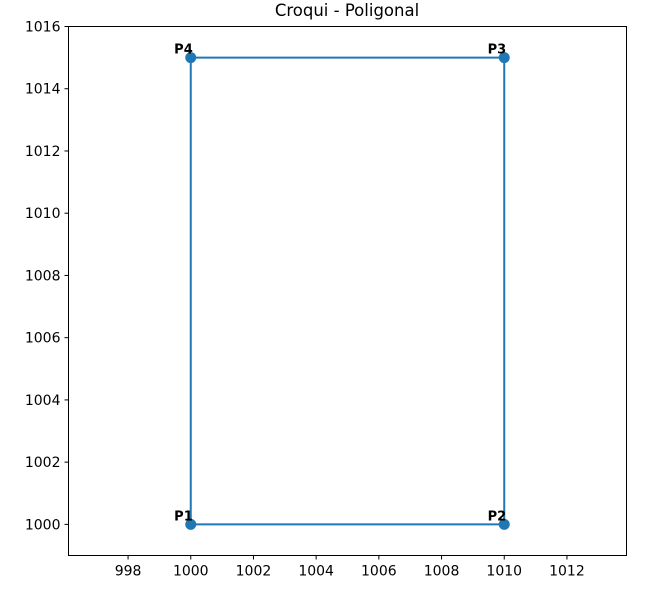 The height and width of the screenshot is (596, 647). Describe the element at coordinates (128, 572) in the screenshot. I see `x-tick-label: 998` at that location.